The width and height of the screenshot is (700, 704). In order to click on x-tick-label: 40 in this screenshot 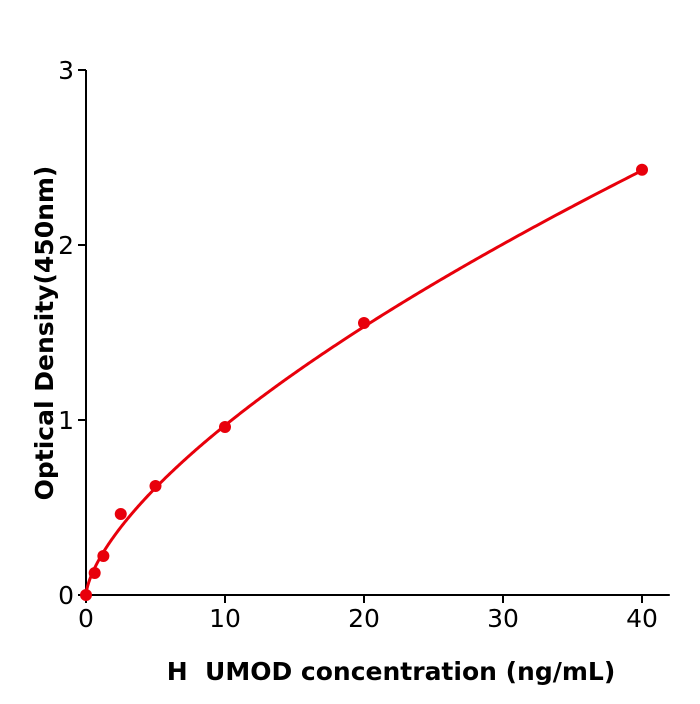, I will do `click(642, 618)`.